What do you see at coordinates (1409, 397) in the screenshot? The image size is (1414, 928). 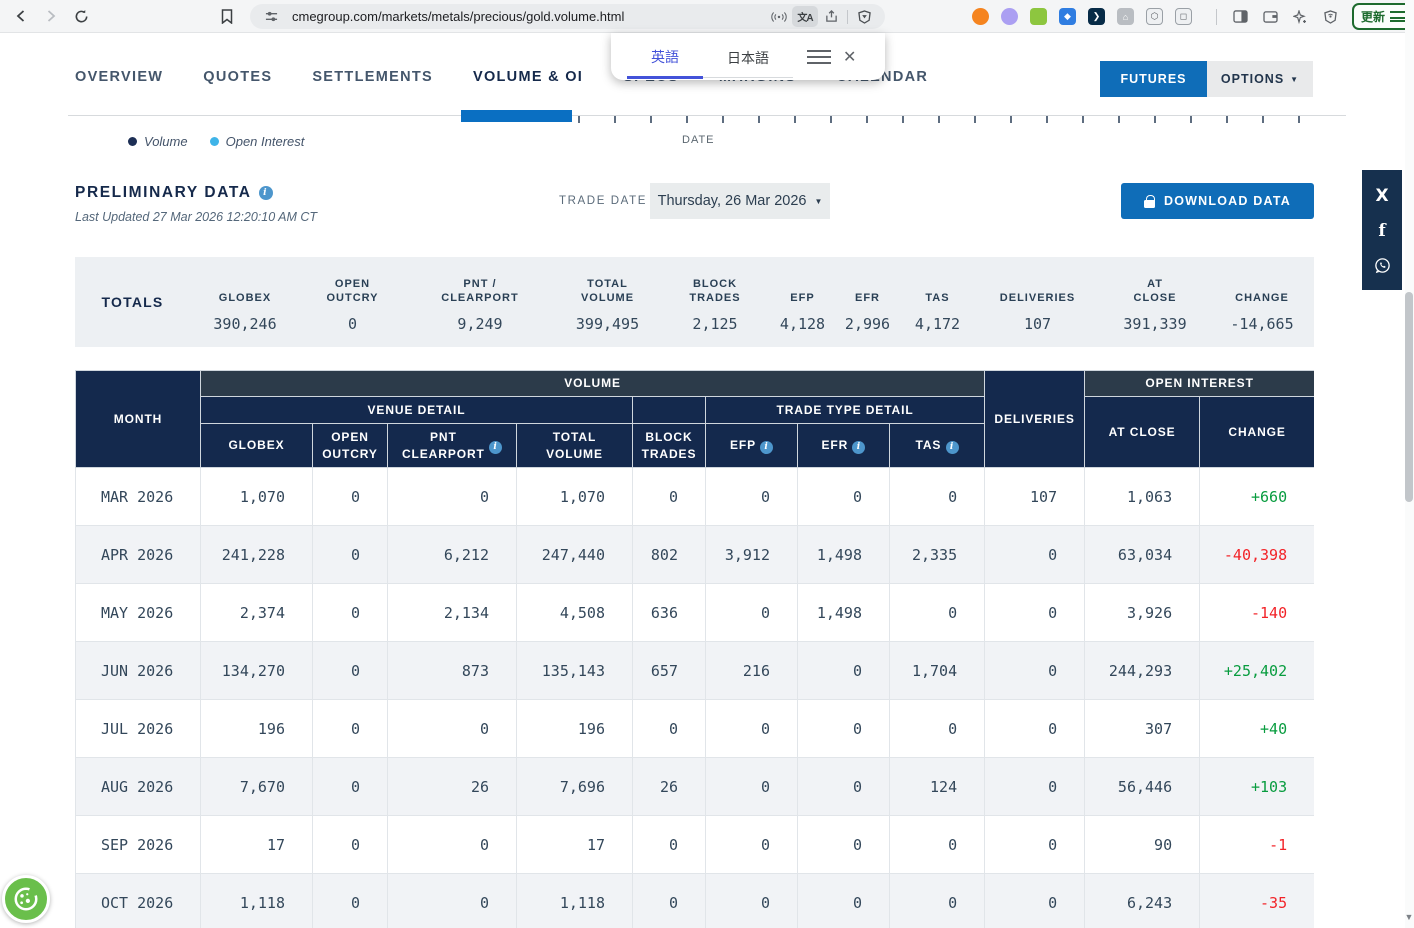 I see `scrollbar-thumb` at bounding box center [1409, 397].